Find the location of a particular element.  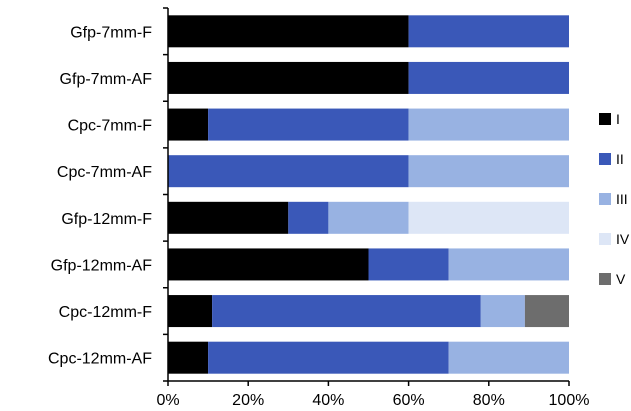

category-label: Cpc-7mm-F is located at coordinates (110, 126).